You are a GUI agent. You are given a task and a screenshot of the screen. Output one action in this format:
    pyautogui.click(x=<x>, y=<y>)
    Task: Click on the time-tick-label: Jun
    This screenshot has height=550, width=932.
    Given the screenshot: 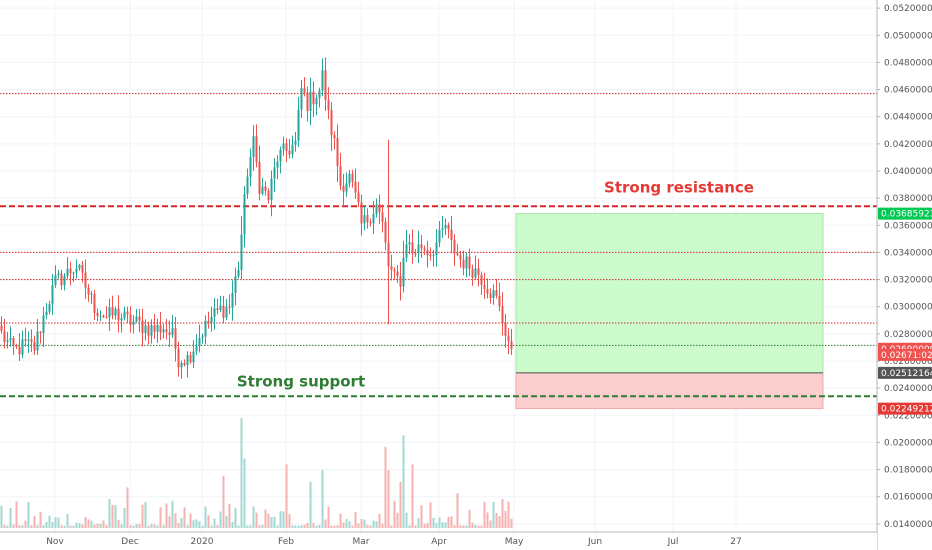 What is the action you would take?
    pyautogui.click(x=594, y=542)
    